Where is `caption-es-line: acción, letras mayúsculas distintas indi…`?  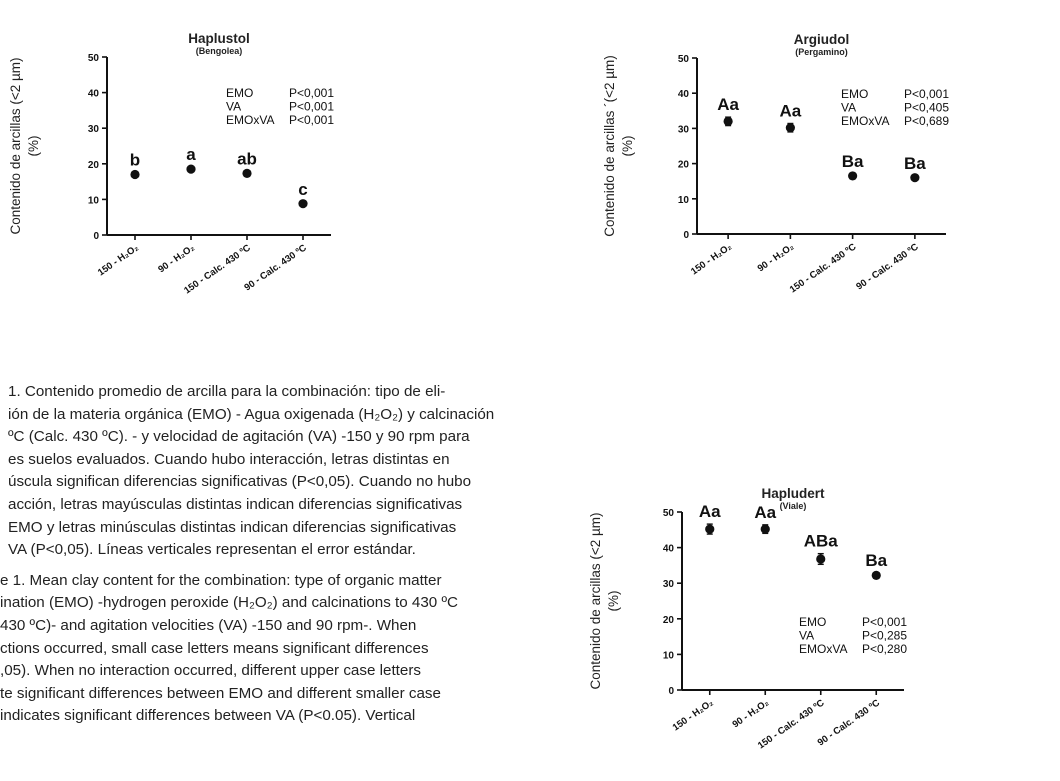 caption-es-line: acción, letras mayúsculas distintas indi… is located at coordinates (235, 504).